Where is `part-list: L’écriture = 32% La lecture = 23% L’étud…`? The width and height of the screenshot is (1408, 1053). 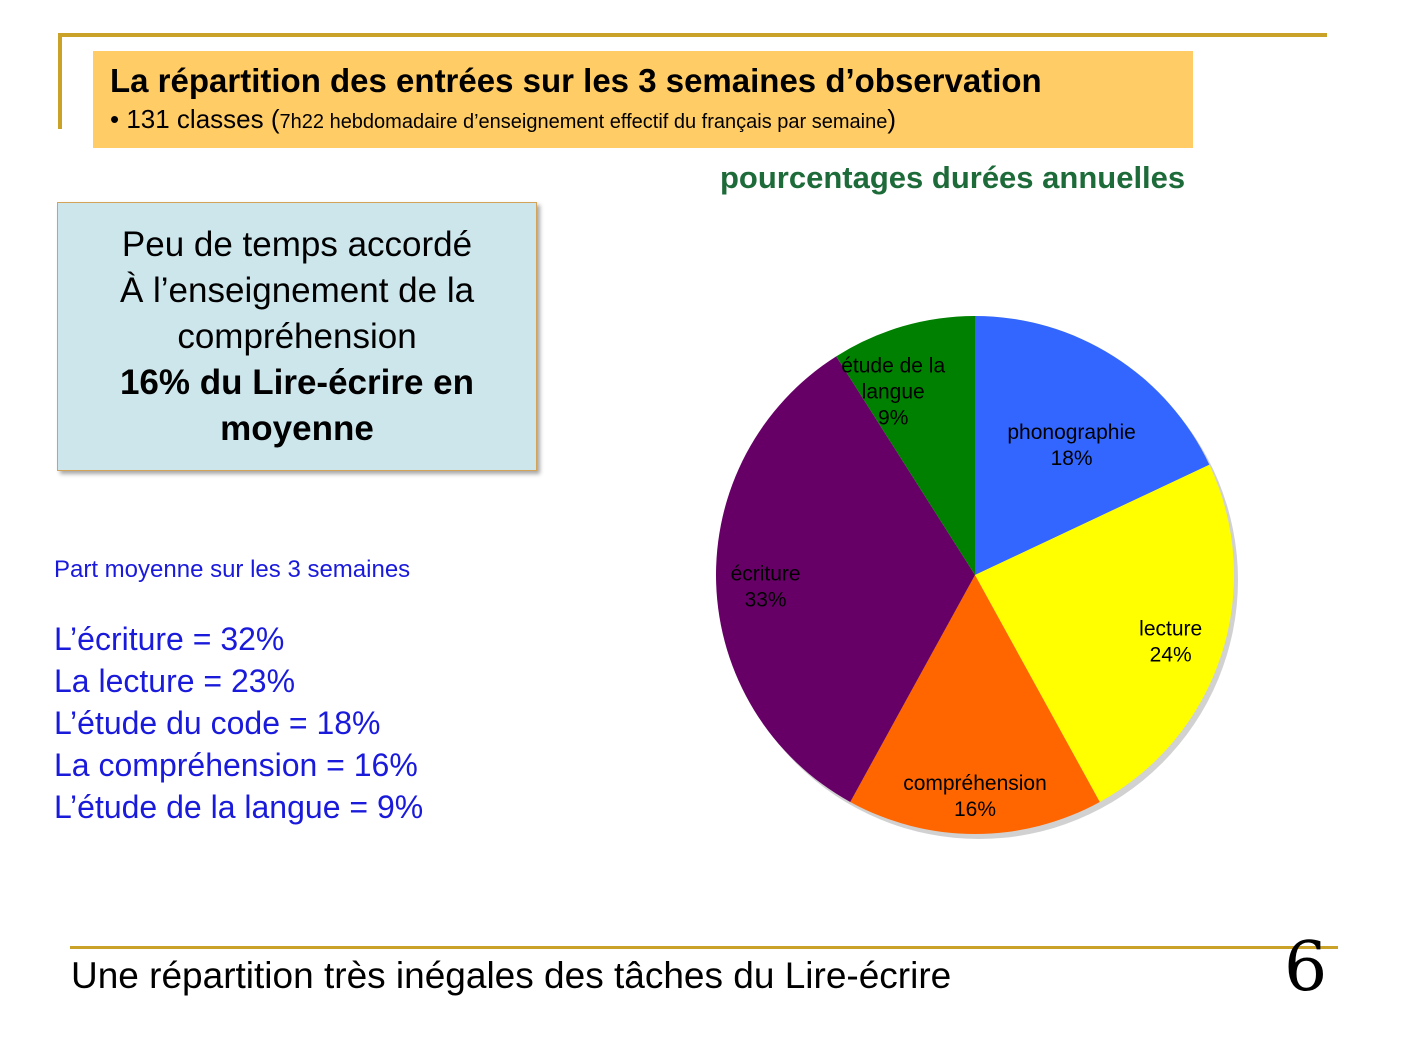
part-list: L’écriture = 32% La lecture = 23% L’étud… is located at coordinates (238, 723).